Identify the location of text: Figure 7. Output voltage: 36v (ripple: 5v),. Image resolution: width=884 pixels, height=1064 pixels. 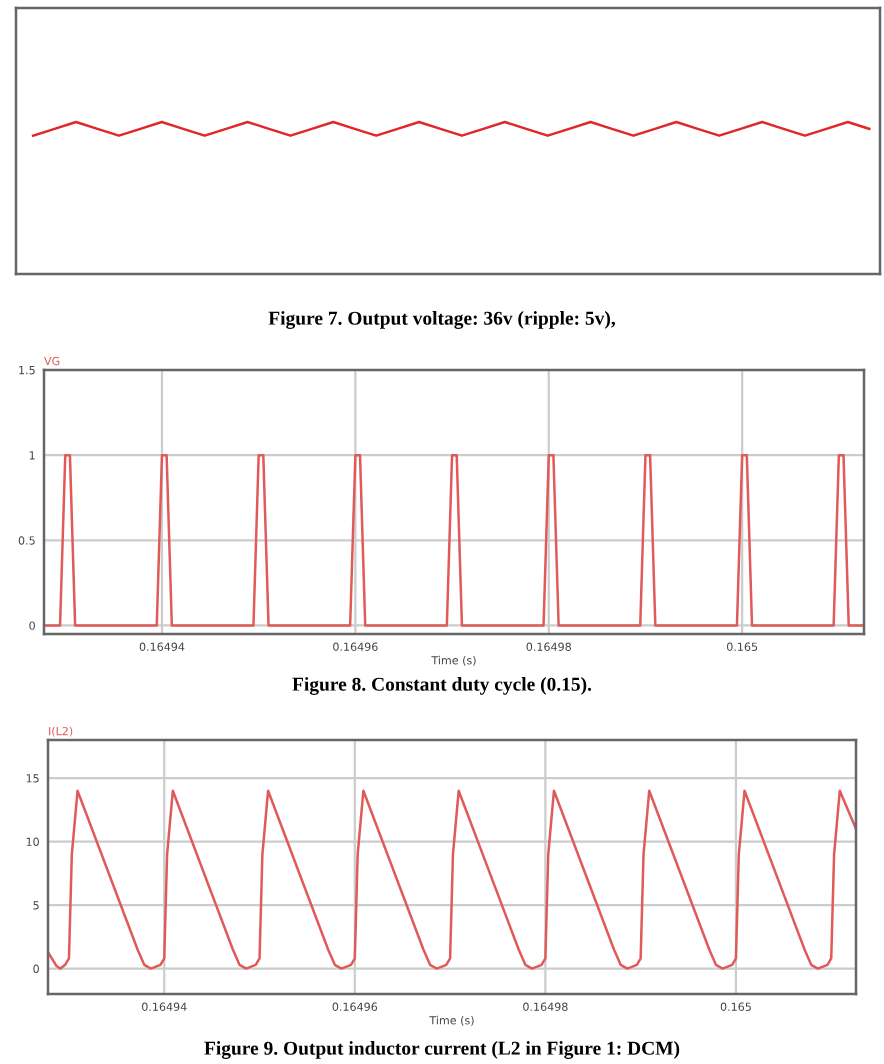
(441, 320).